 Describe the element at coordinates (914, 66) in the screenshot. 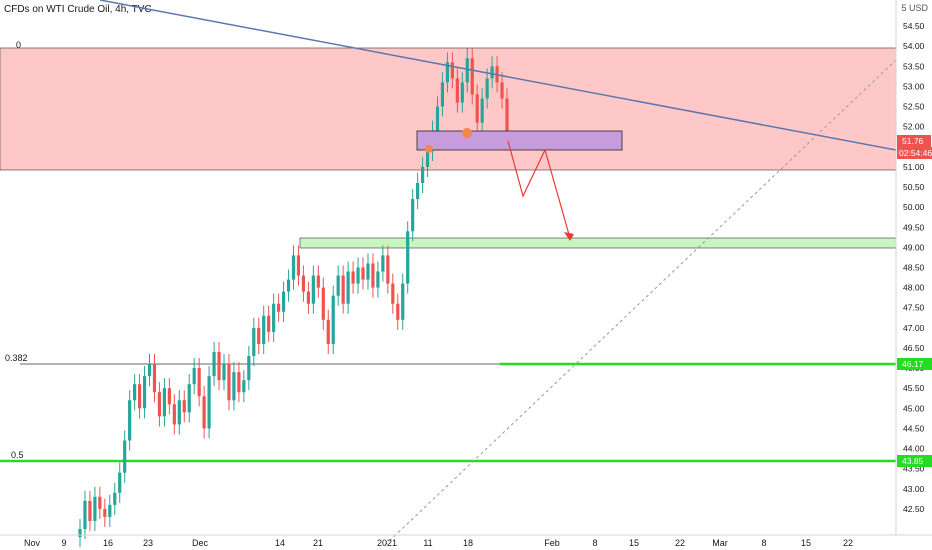

I see `price-tick: 53.50` at that location.